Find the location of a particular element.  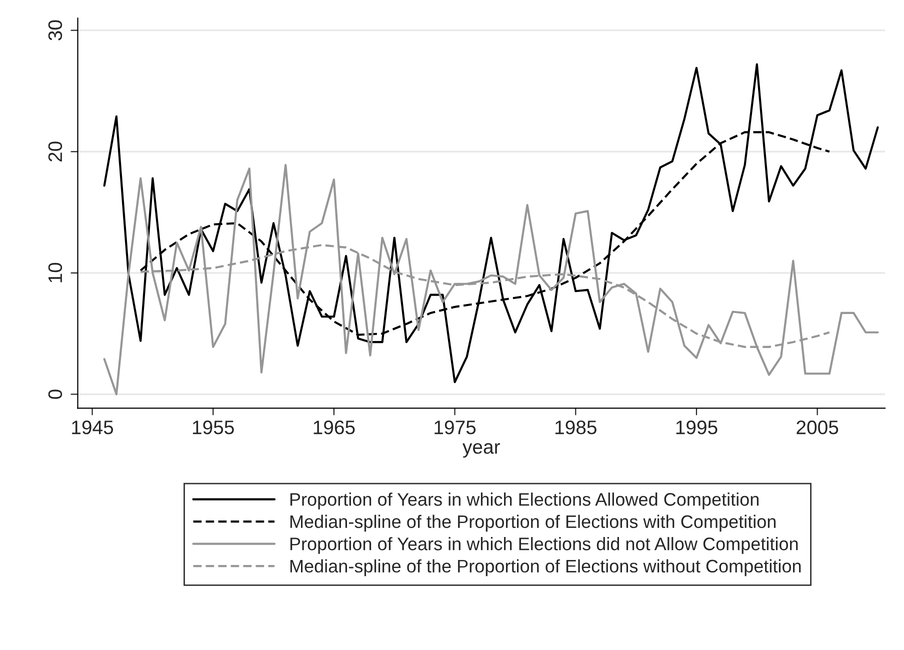

x-tick-label: 1955 is located at coordinates (213, 427).